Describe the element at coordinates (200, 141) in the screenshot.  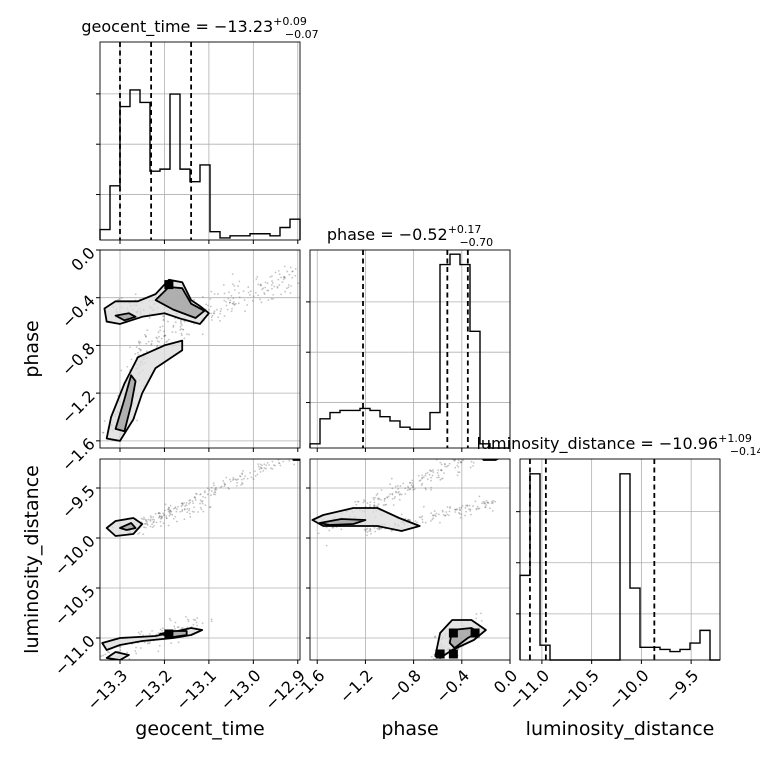
I see `panel-frame` at that location.